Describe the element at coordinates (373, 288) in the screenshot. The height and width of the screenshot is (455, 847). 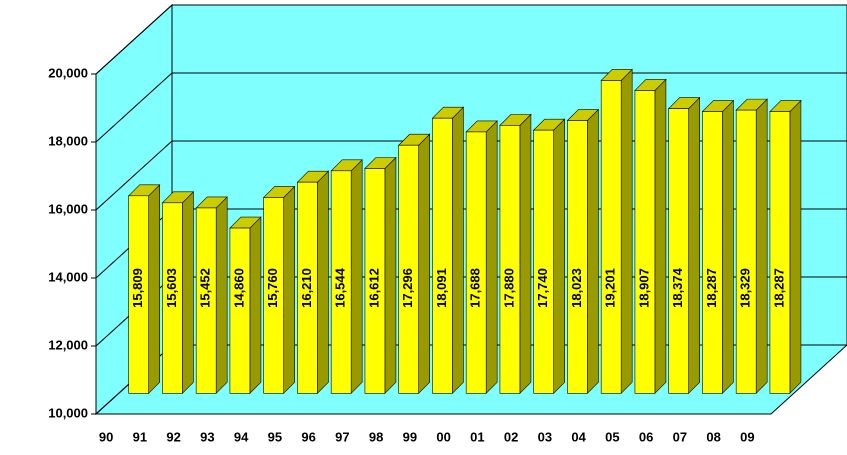
I see `value-label: 16,612` at that location.